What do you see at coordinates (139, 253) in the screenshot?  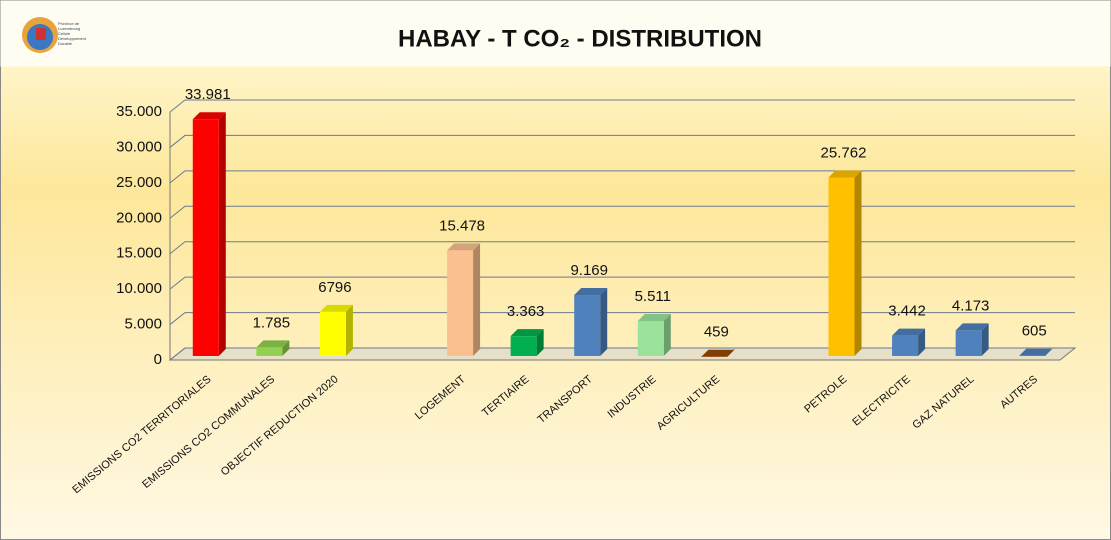 I see `y-tick-label: 15.000` at bounding box center [139, 253].